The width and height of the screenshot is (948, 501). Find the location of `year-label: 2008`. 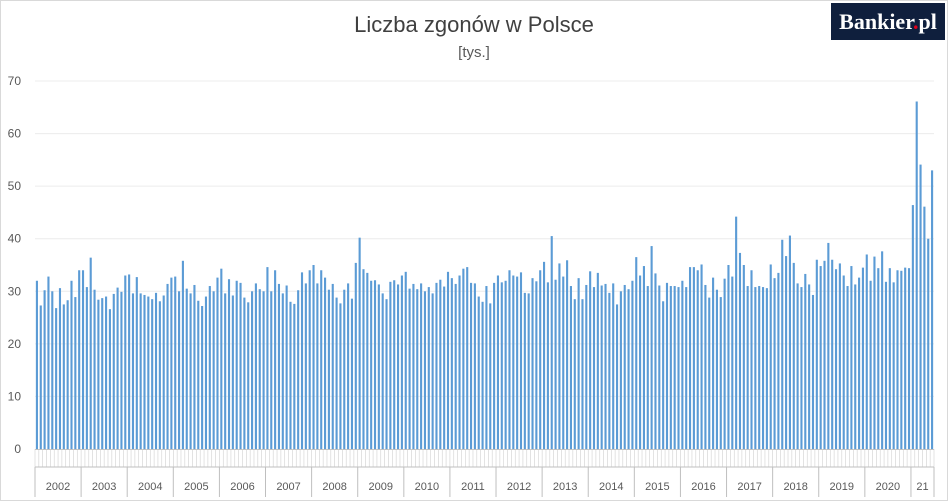

year-label: 2008 is located at coordinates (334, 487).